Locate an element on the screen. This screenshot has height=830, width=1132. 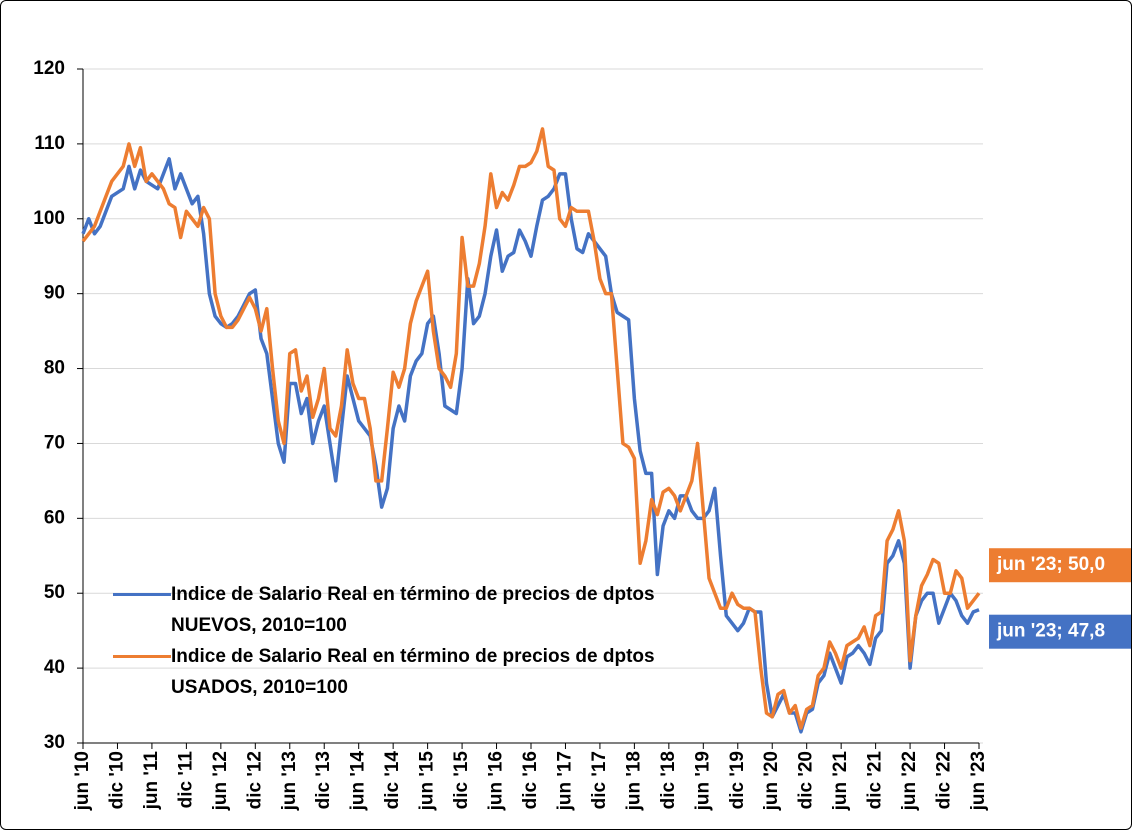
y-tick-label: 70 is located at coordinates (54, 442).